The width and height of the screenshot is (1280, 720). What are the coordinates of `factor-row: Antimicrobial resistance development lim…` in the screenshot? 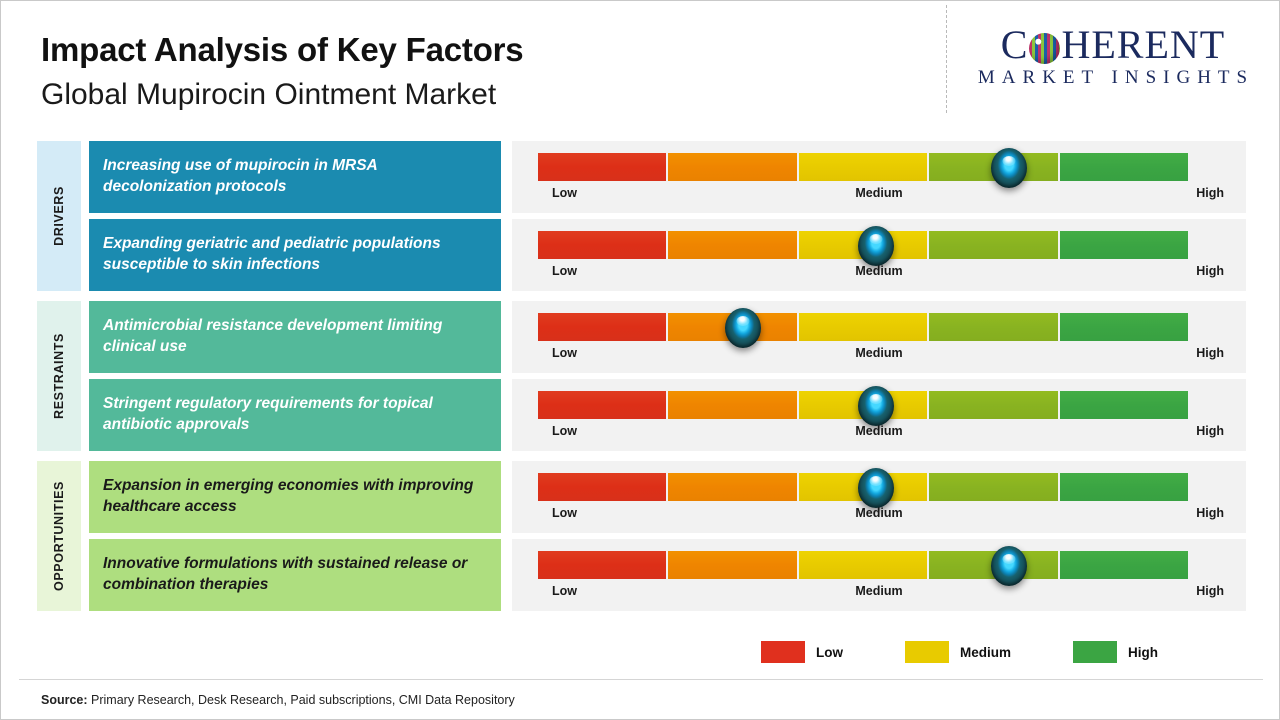 It's located at (640, 340).